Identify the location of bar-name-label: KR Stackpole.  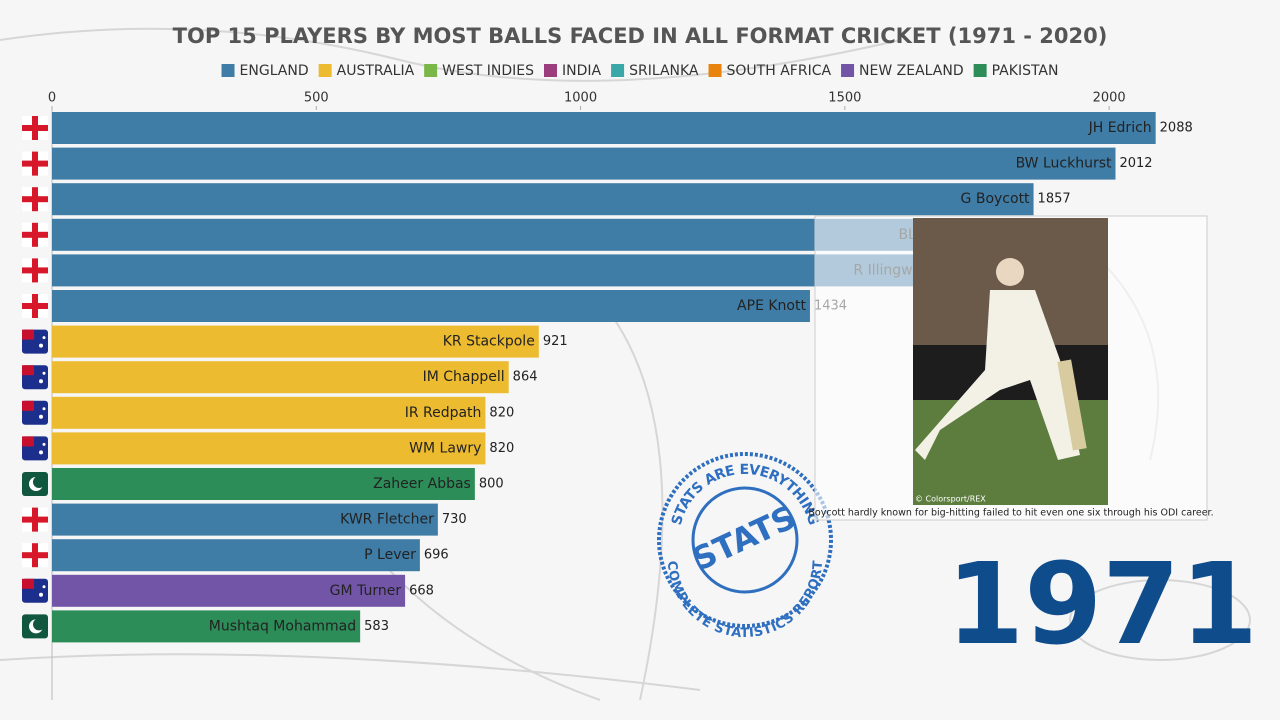
(489, 342).